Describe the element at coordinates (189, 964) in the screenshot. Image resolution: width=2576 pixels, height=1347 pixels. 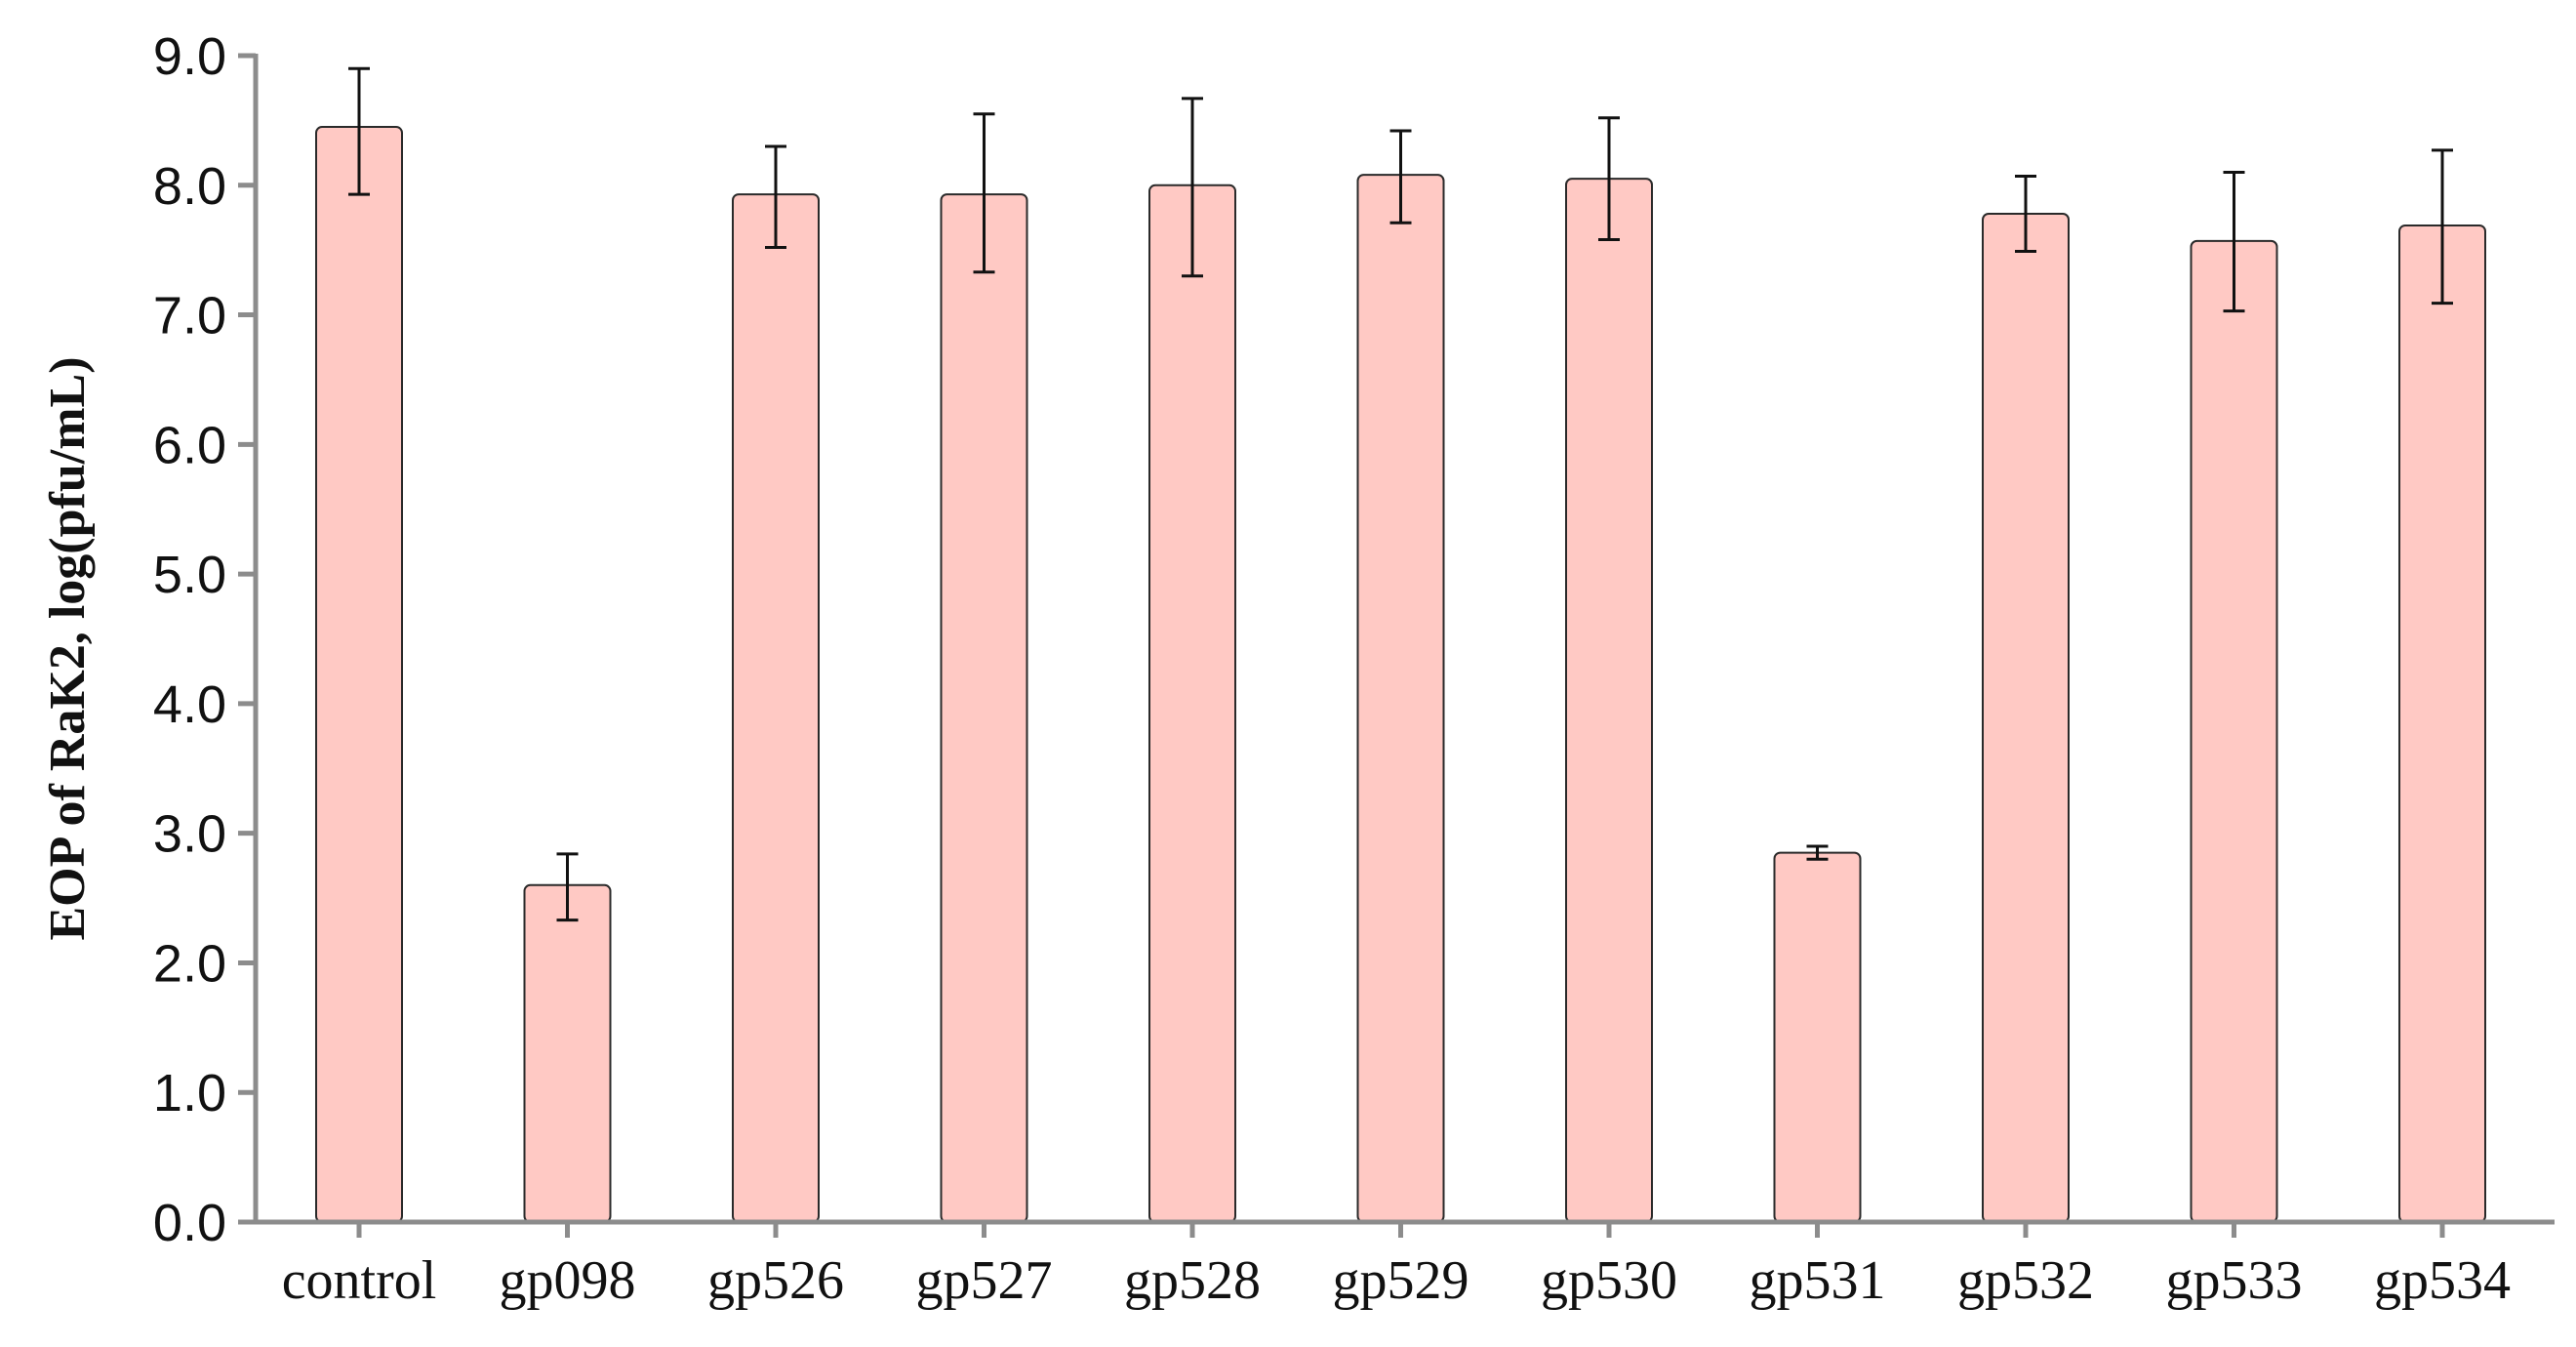
I see `y-tick-label: 2.0` at that location.